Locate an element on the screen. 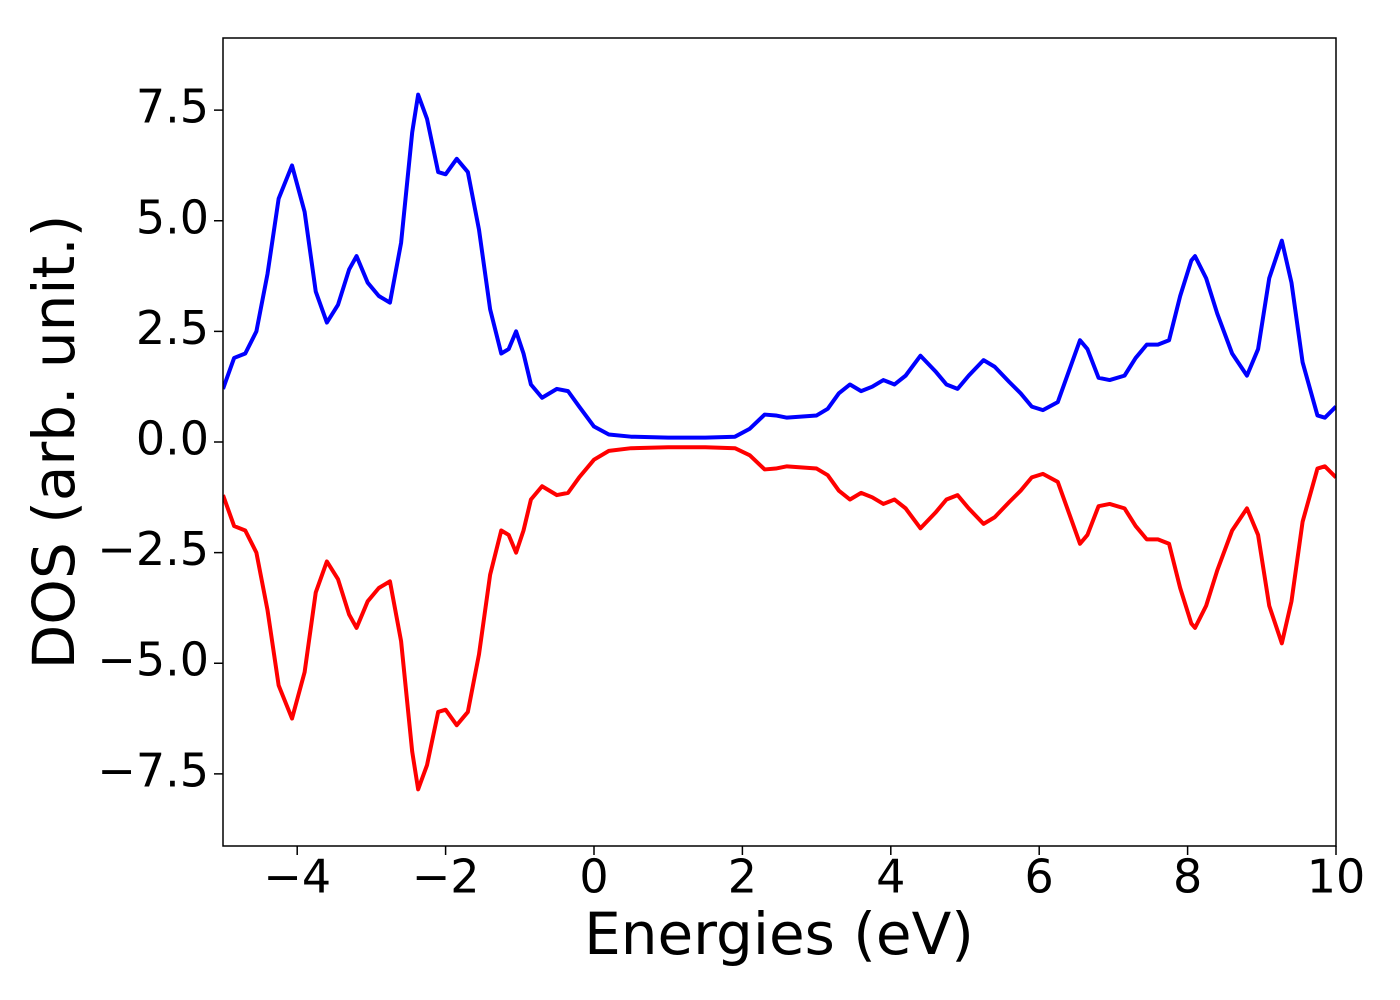  x-tick-label: 6 is located at coordinates (1039, 877).